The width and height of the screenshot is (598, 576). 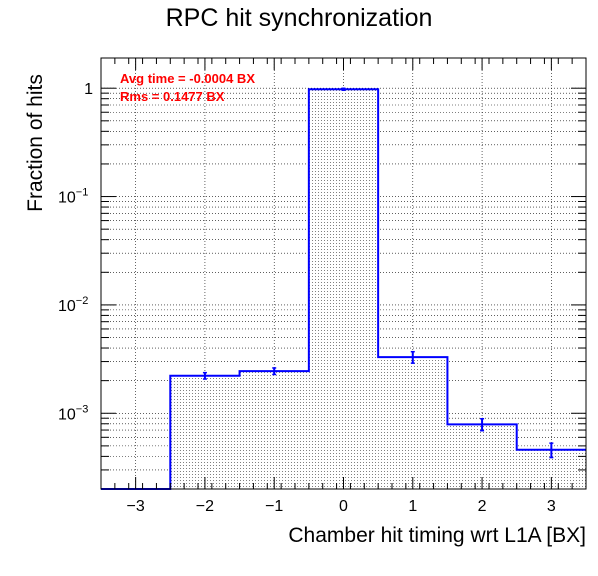 I want to click on x-tick-label: 3, so click(x=551, y=506).